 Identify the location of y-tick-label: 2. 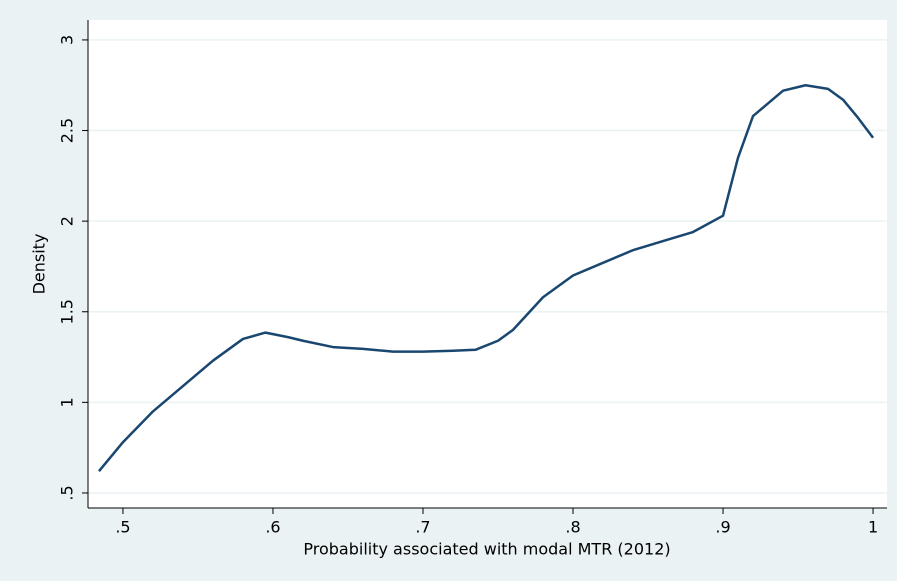
(67, 221).